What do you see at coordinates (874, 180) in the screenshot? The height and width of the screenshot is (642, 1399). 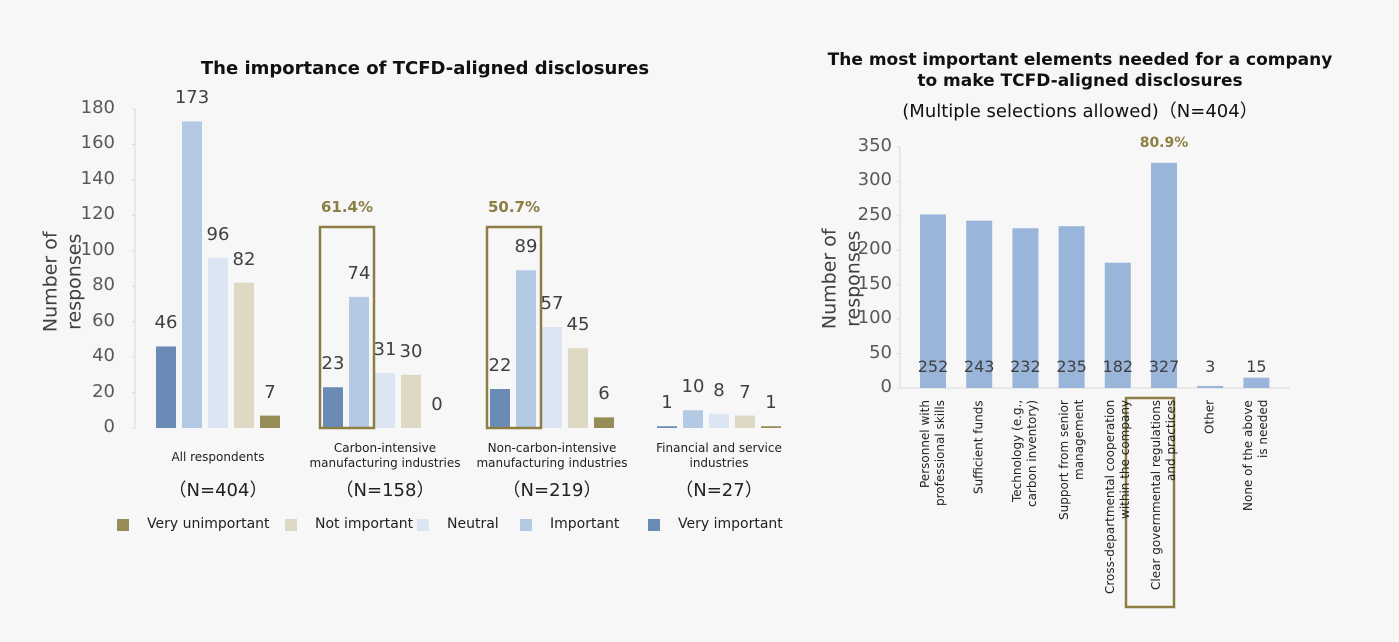 I see `y-tick-label: 300` at bounding box center [874, 180].